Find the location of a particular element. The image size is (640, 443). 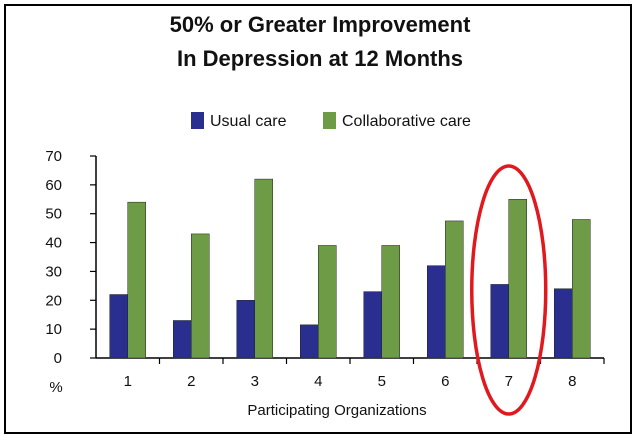

y-axis-label: % is located at coordinates (55, 387).